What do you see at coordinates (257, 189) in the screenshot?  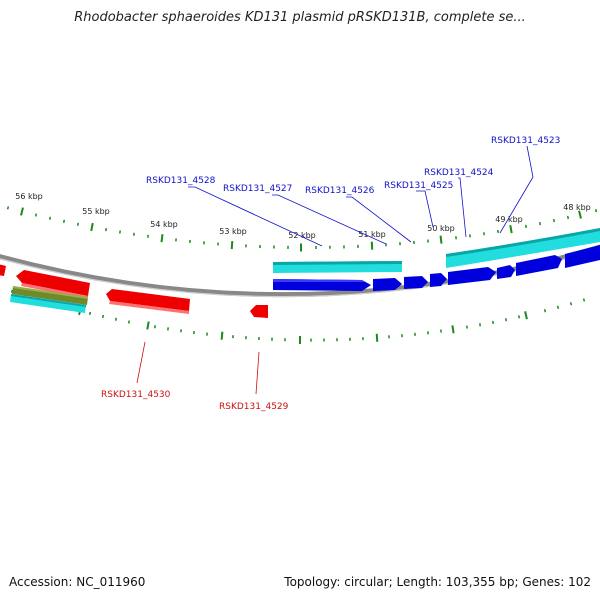 I see `gene-label-4527: RSKD131_4527` at bounding box center [257, 189].